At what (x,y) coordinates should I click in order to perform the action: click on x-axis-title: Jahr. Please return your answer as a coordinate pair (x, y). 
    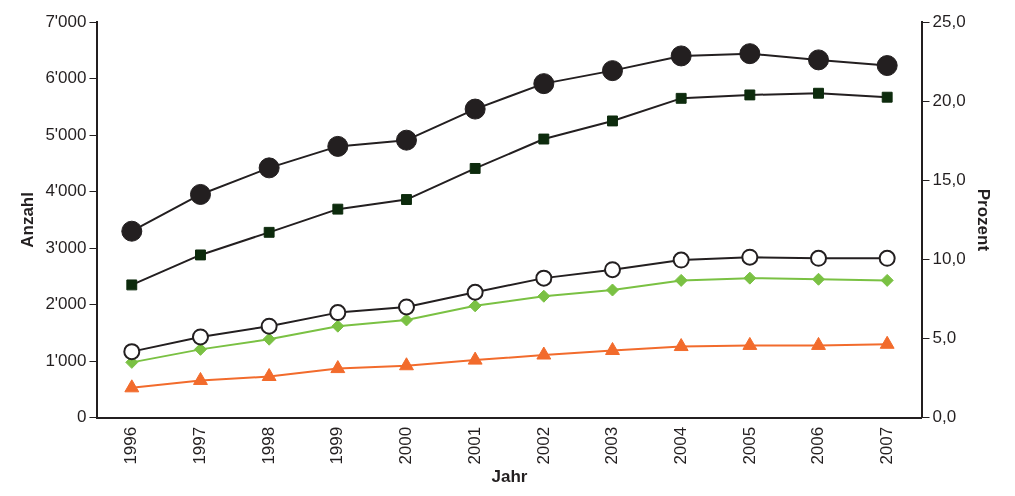
    Looking at the image, I should click on (509, 477).